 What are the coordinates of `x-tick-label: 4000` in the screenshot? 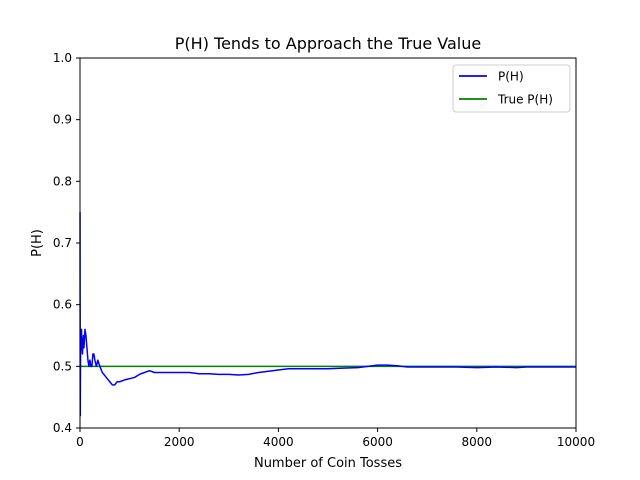 It's located at (278, 442).